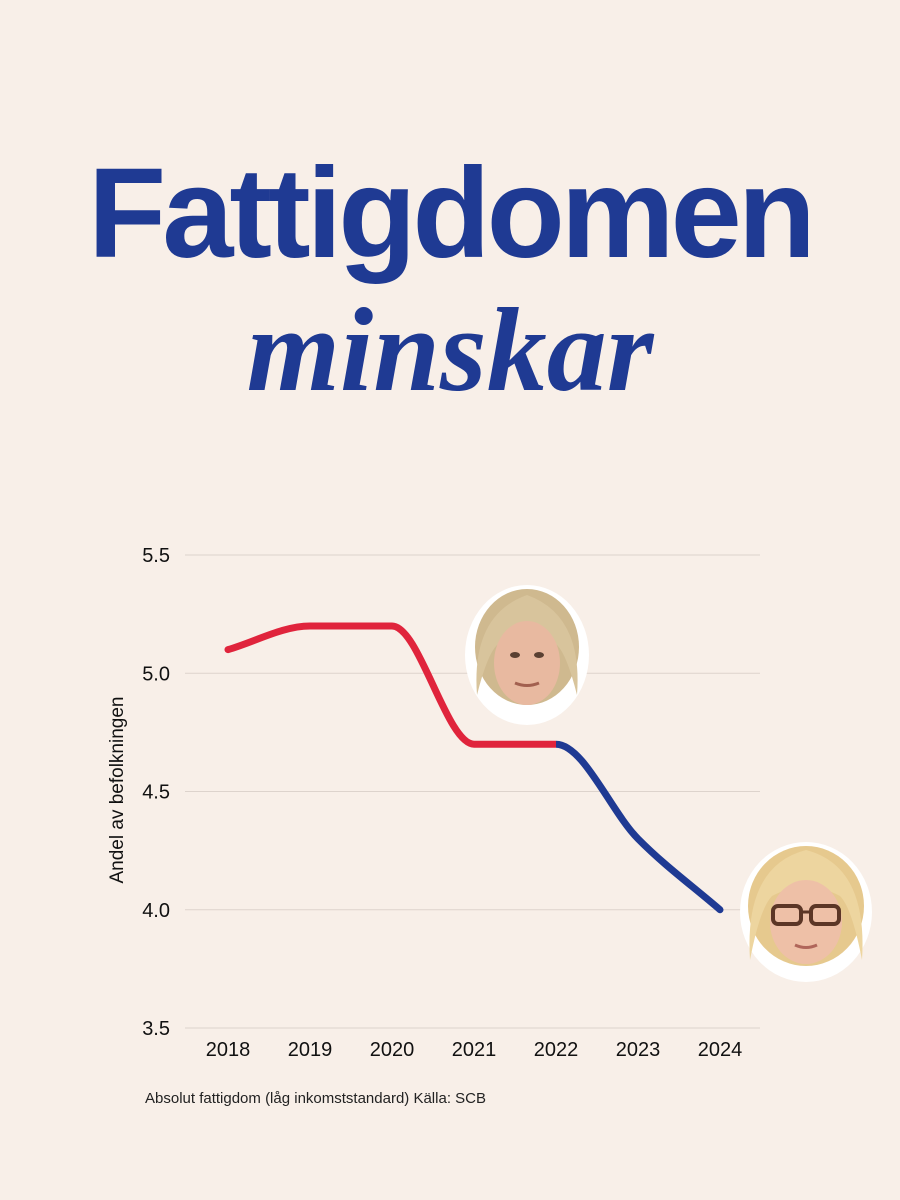 Image resolution: width=900 pixels, height=1200 pixels. I want to click on chart-subtitle: minskar, so click(450, 349).